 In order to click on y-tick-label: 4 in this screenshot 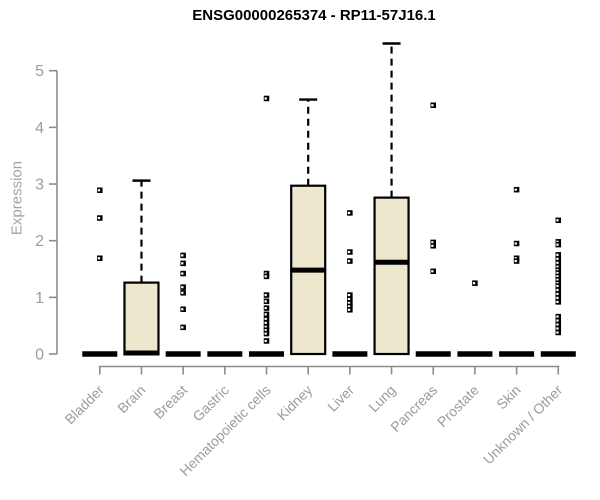, I will do `click(39, 128)`.